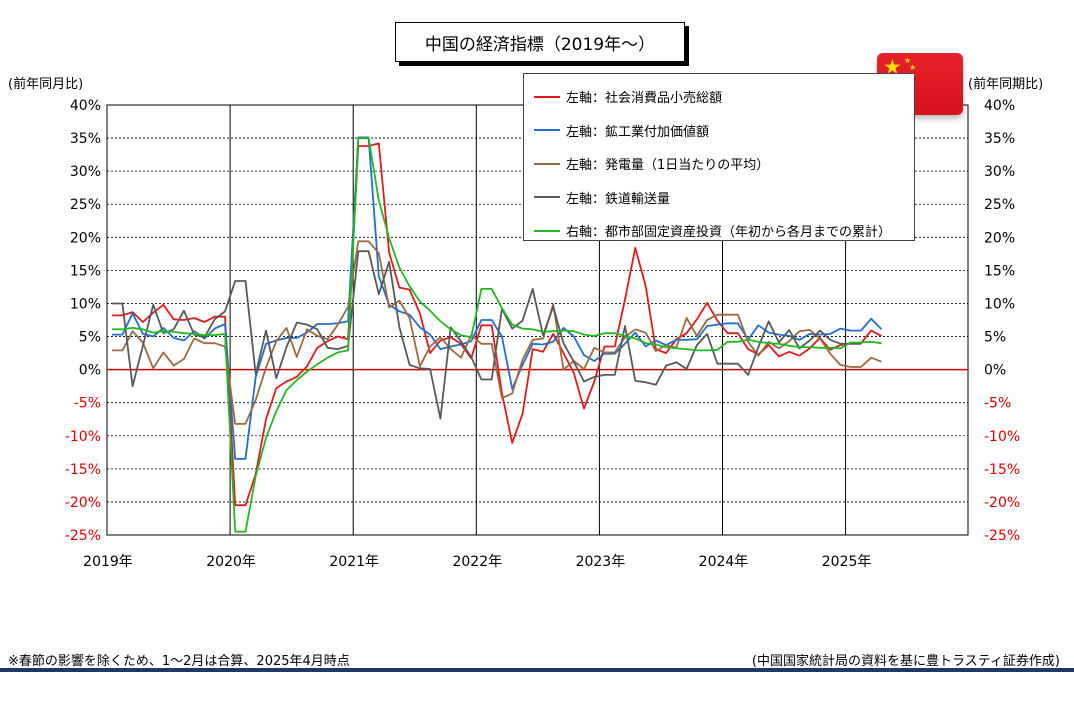  I want to click on right-tick-label: 40%, so click(999, 106).